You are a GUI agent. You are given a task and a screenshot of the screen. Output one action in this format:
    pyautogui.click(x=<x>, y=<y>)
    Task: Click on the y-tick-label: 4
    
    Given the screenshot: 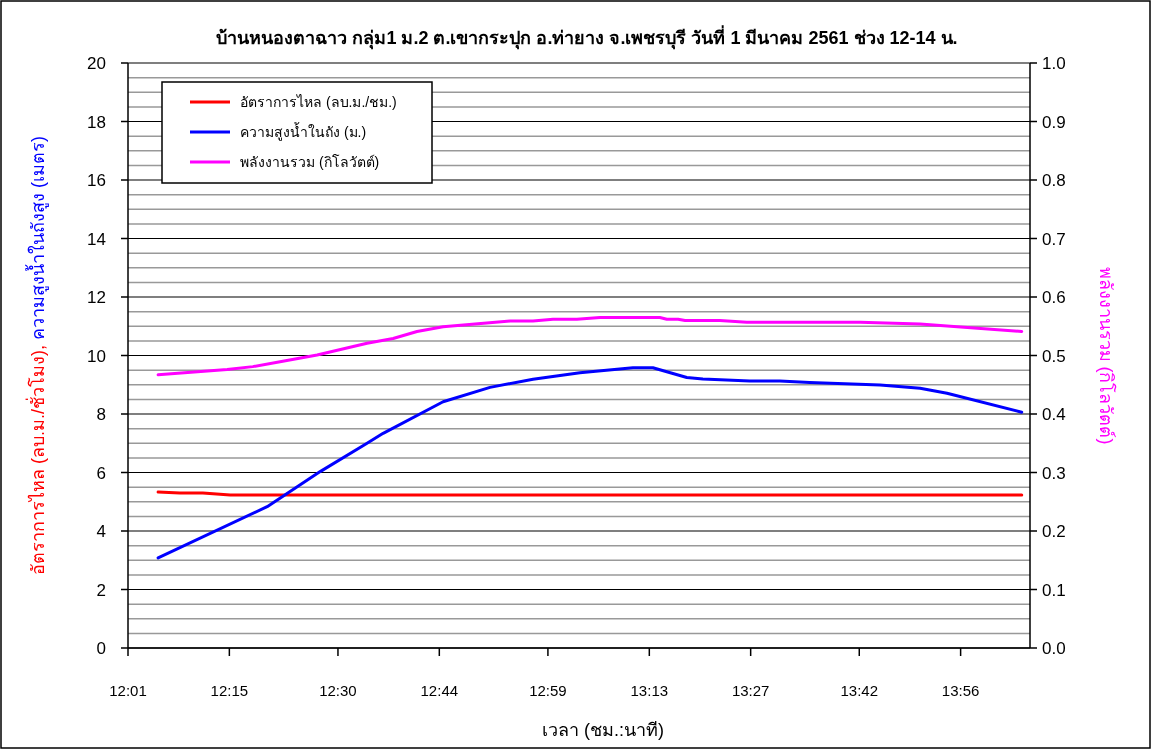 What is the action you would take?
    pyautogui.click(x=101, y=531)
    